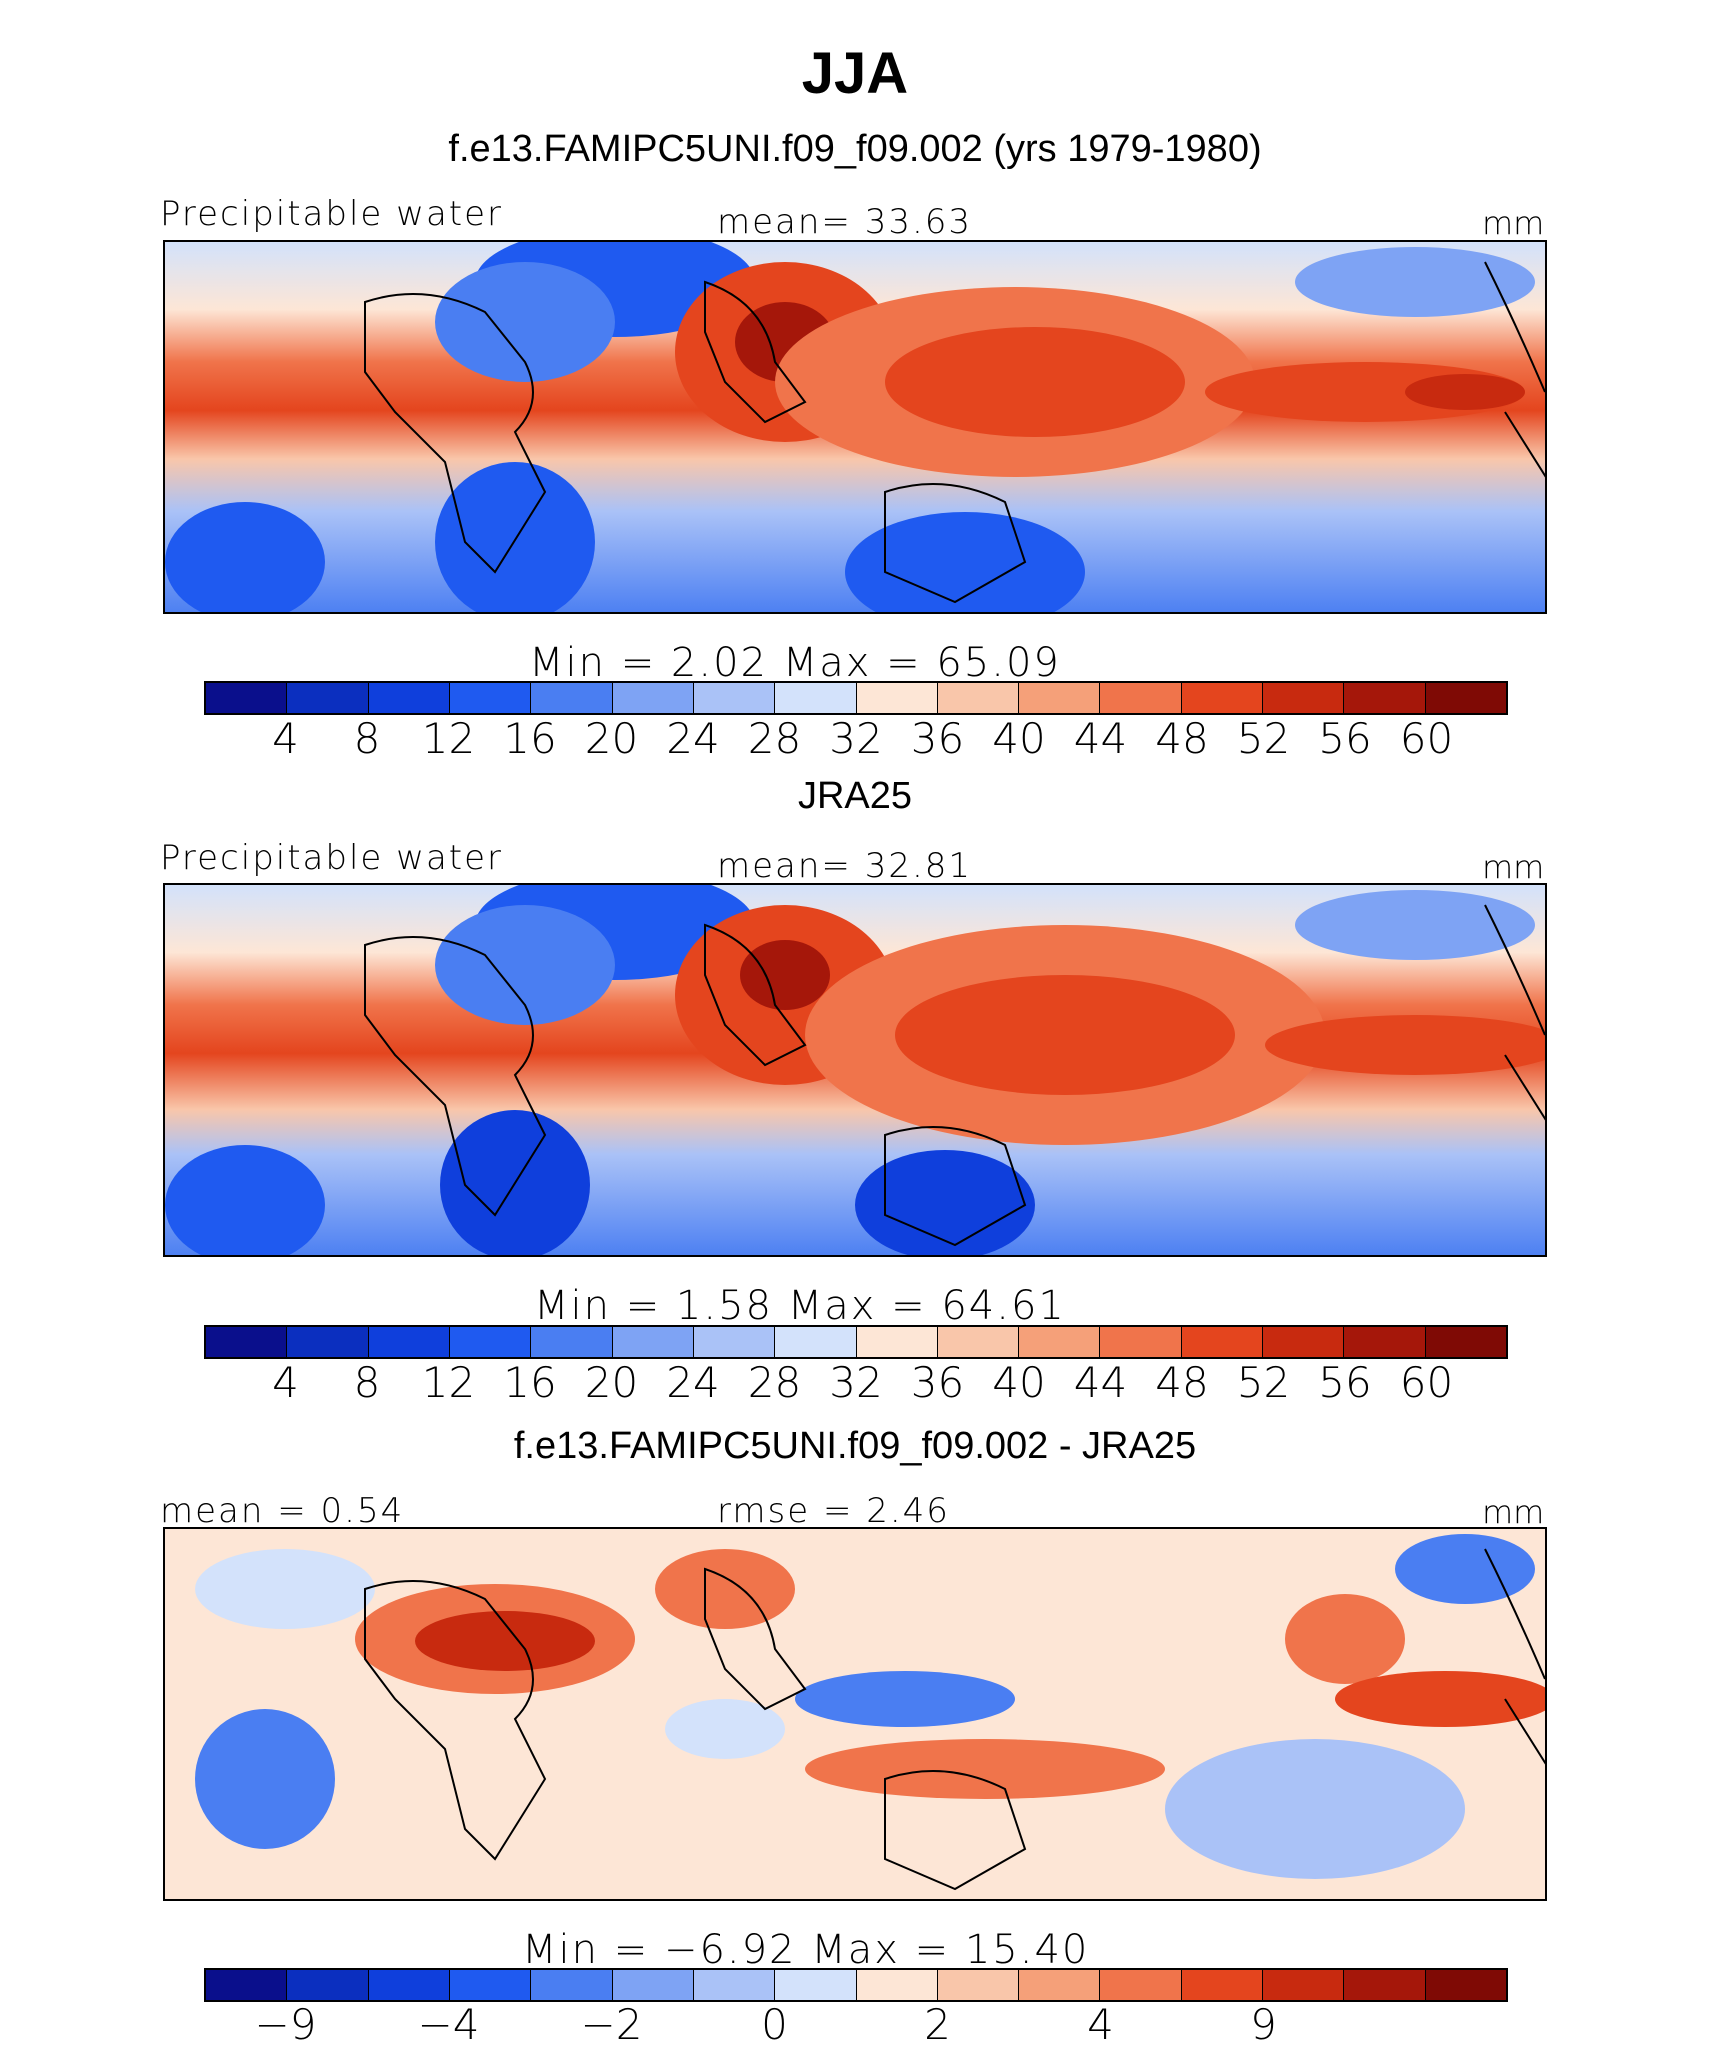 The width and height of the screenshot is (1710, 2049). What do you see at coordinates (833, 1511) in the screenshot?
I see `panel-3-rmse-label: rmse = 2.46` at bounding box center [833, 1511].